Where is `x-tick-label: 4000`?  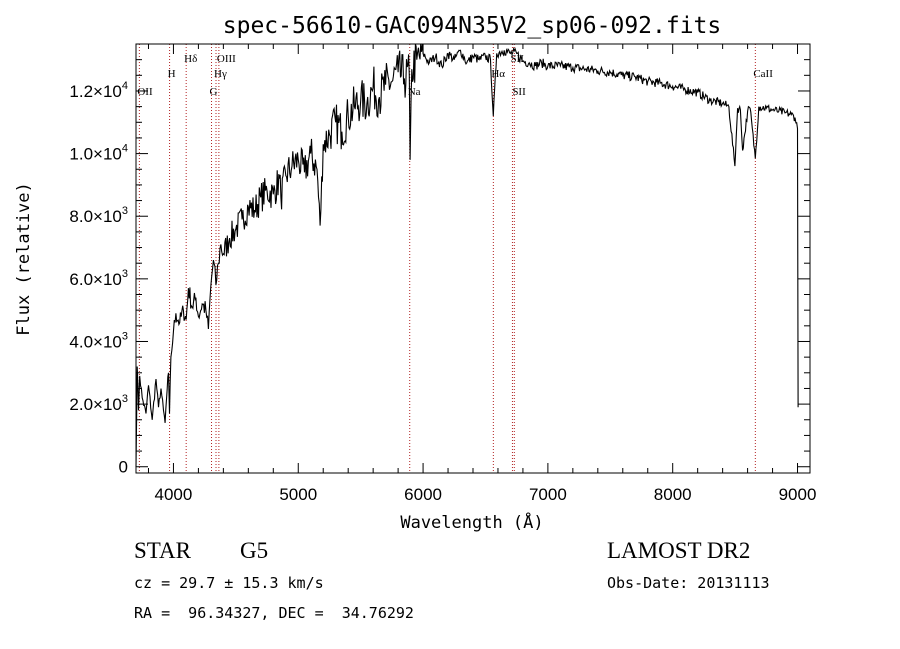 x-tick-label: 4000 is located at coordinates (174, 494).